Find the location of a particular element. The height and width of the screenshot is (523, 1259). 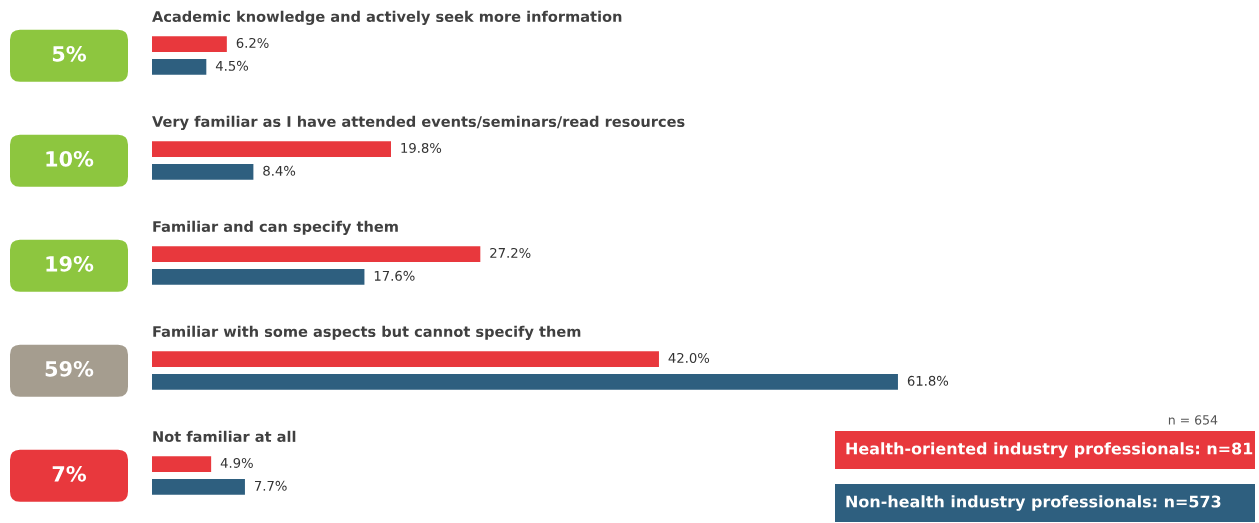

data-label: 27.2% is located at coordinates (510, 252).